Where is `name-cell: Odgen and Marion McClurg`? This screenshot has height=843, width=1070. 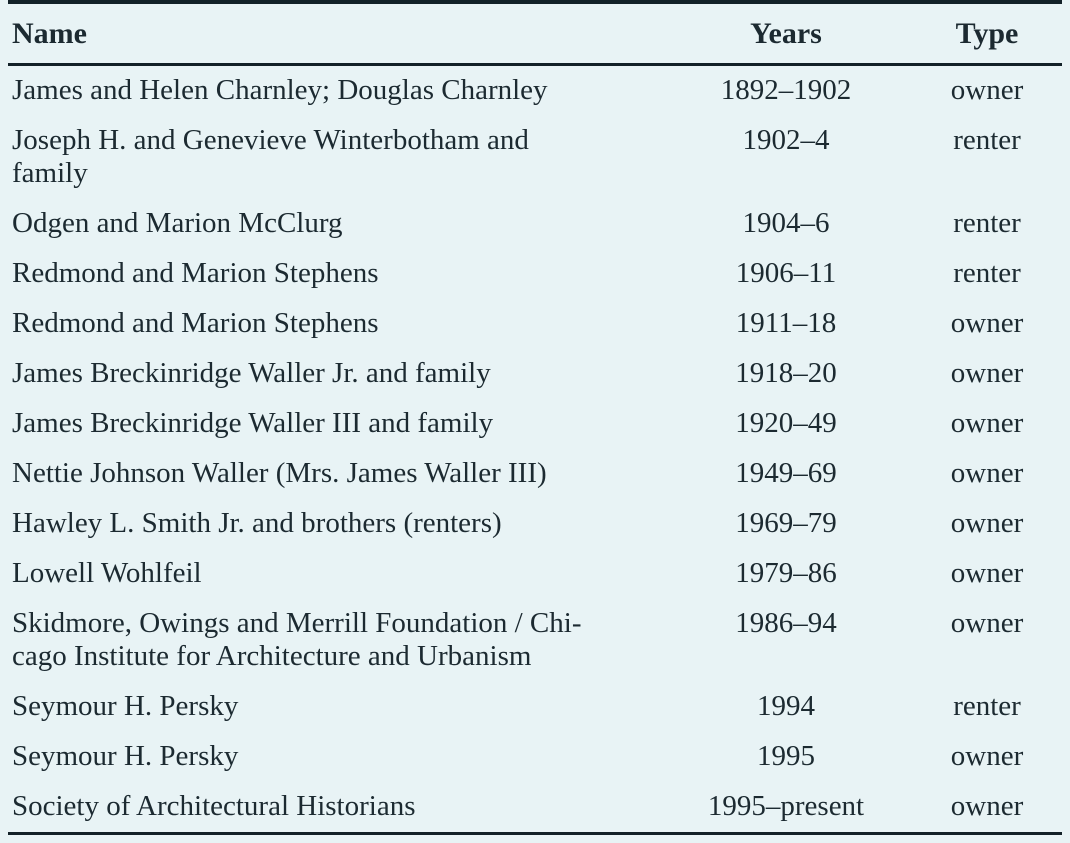 name-cell: Odgen and Marion McClurg is located at coordinates (177, 223).